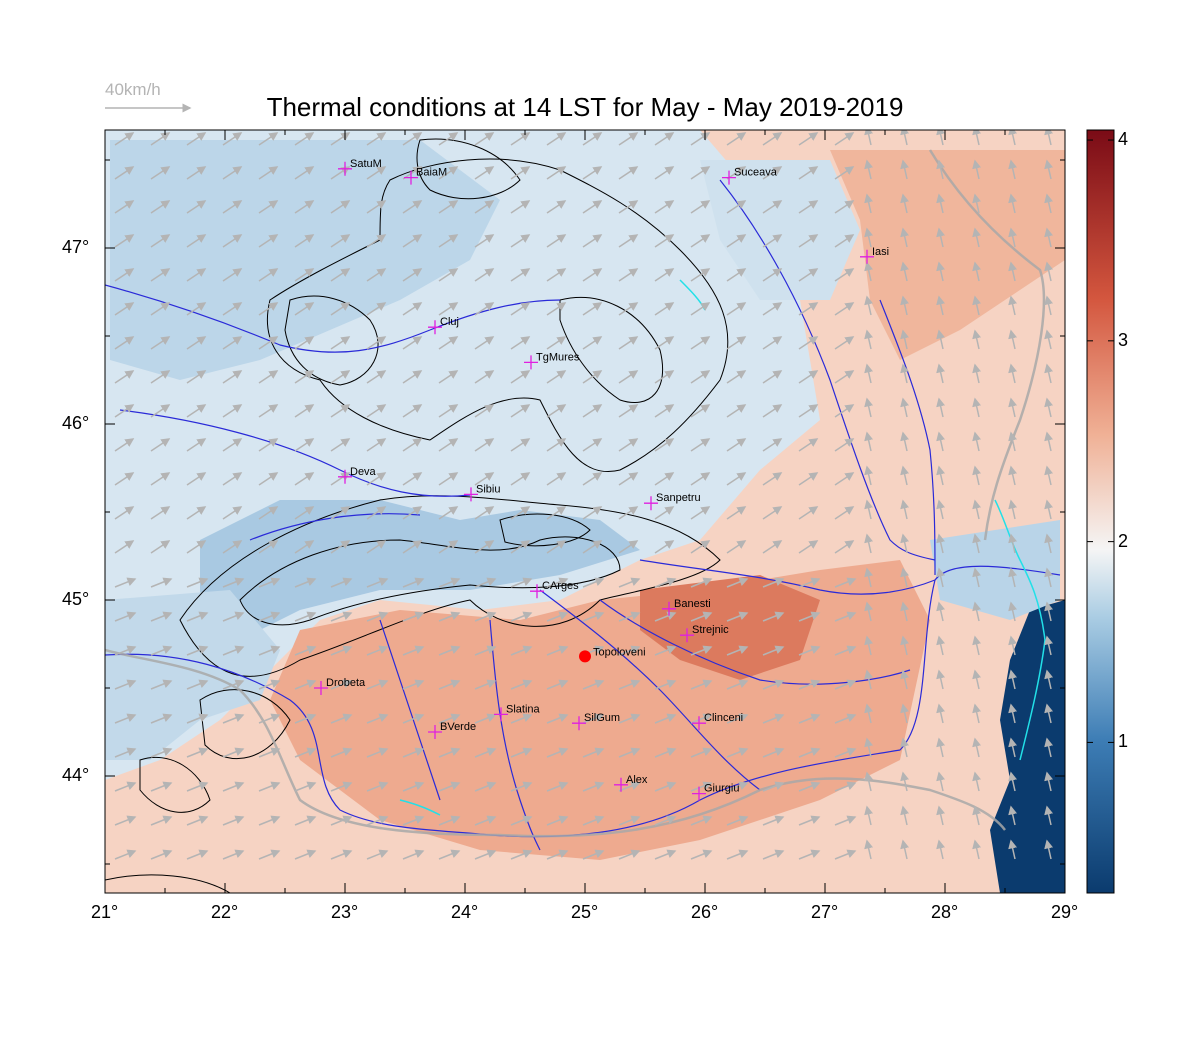 The height and width of the screenshot is (1050, 1200). Describe the element at coordinates (1123, 339) in the screenshot. I see `colorbar-tick-label: 3` at that location.